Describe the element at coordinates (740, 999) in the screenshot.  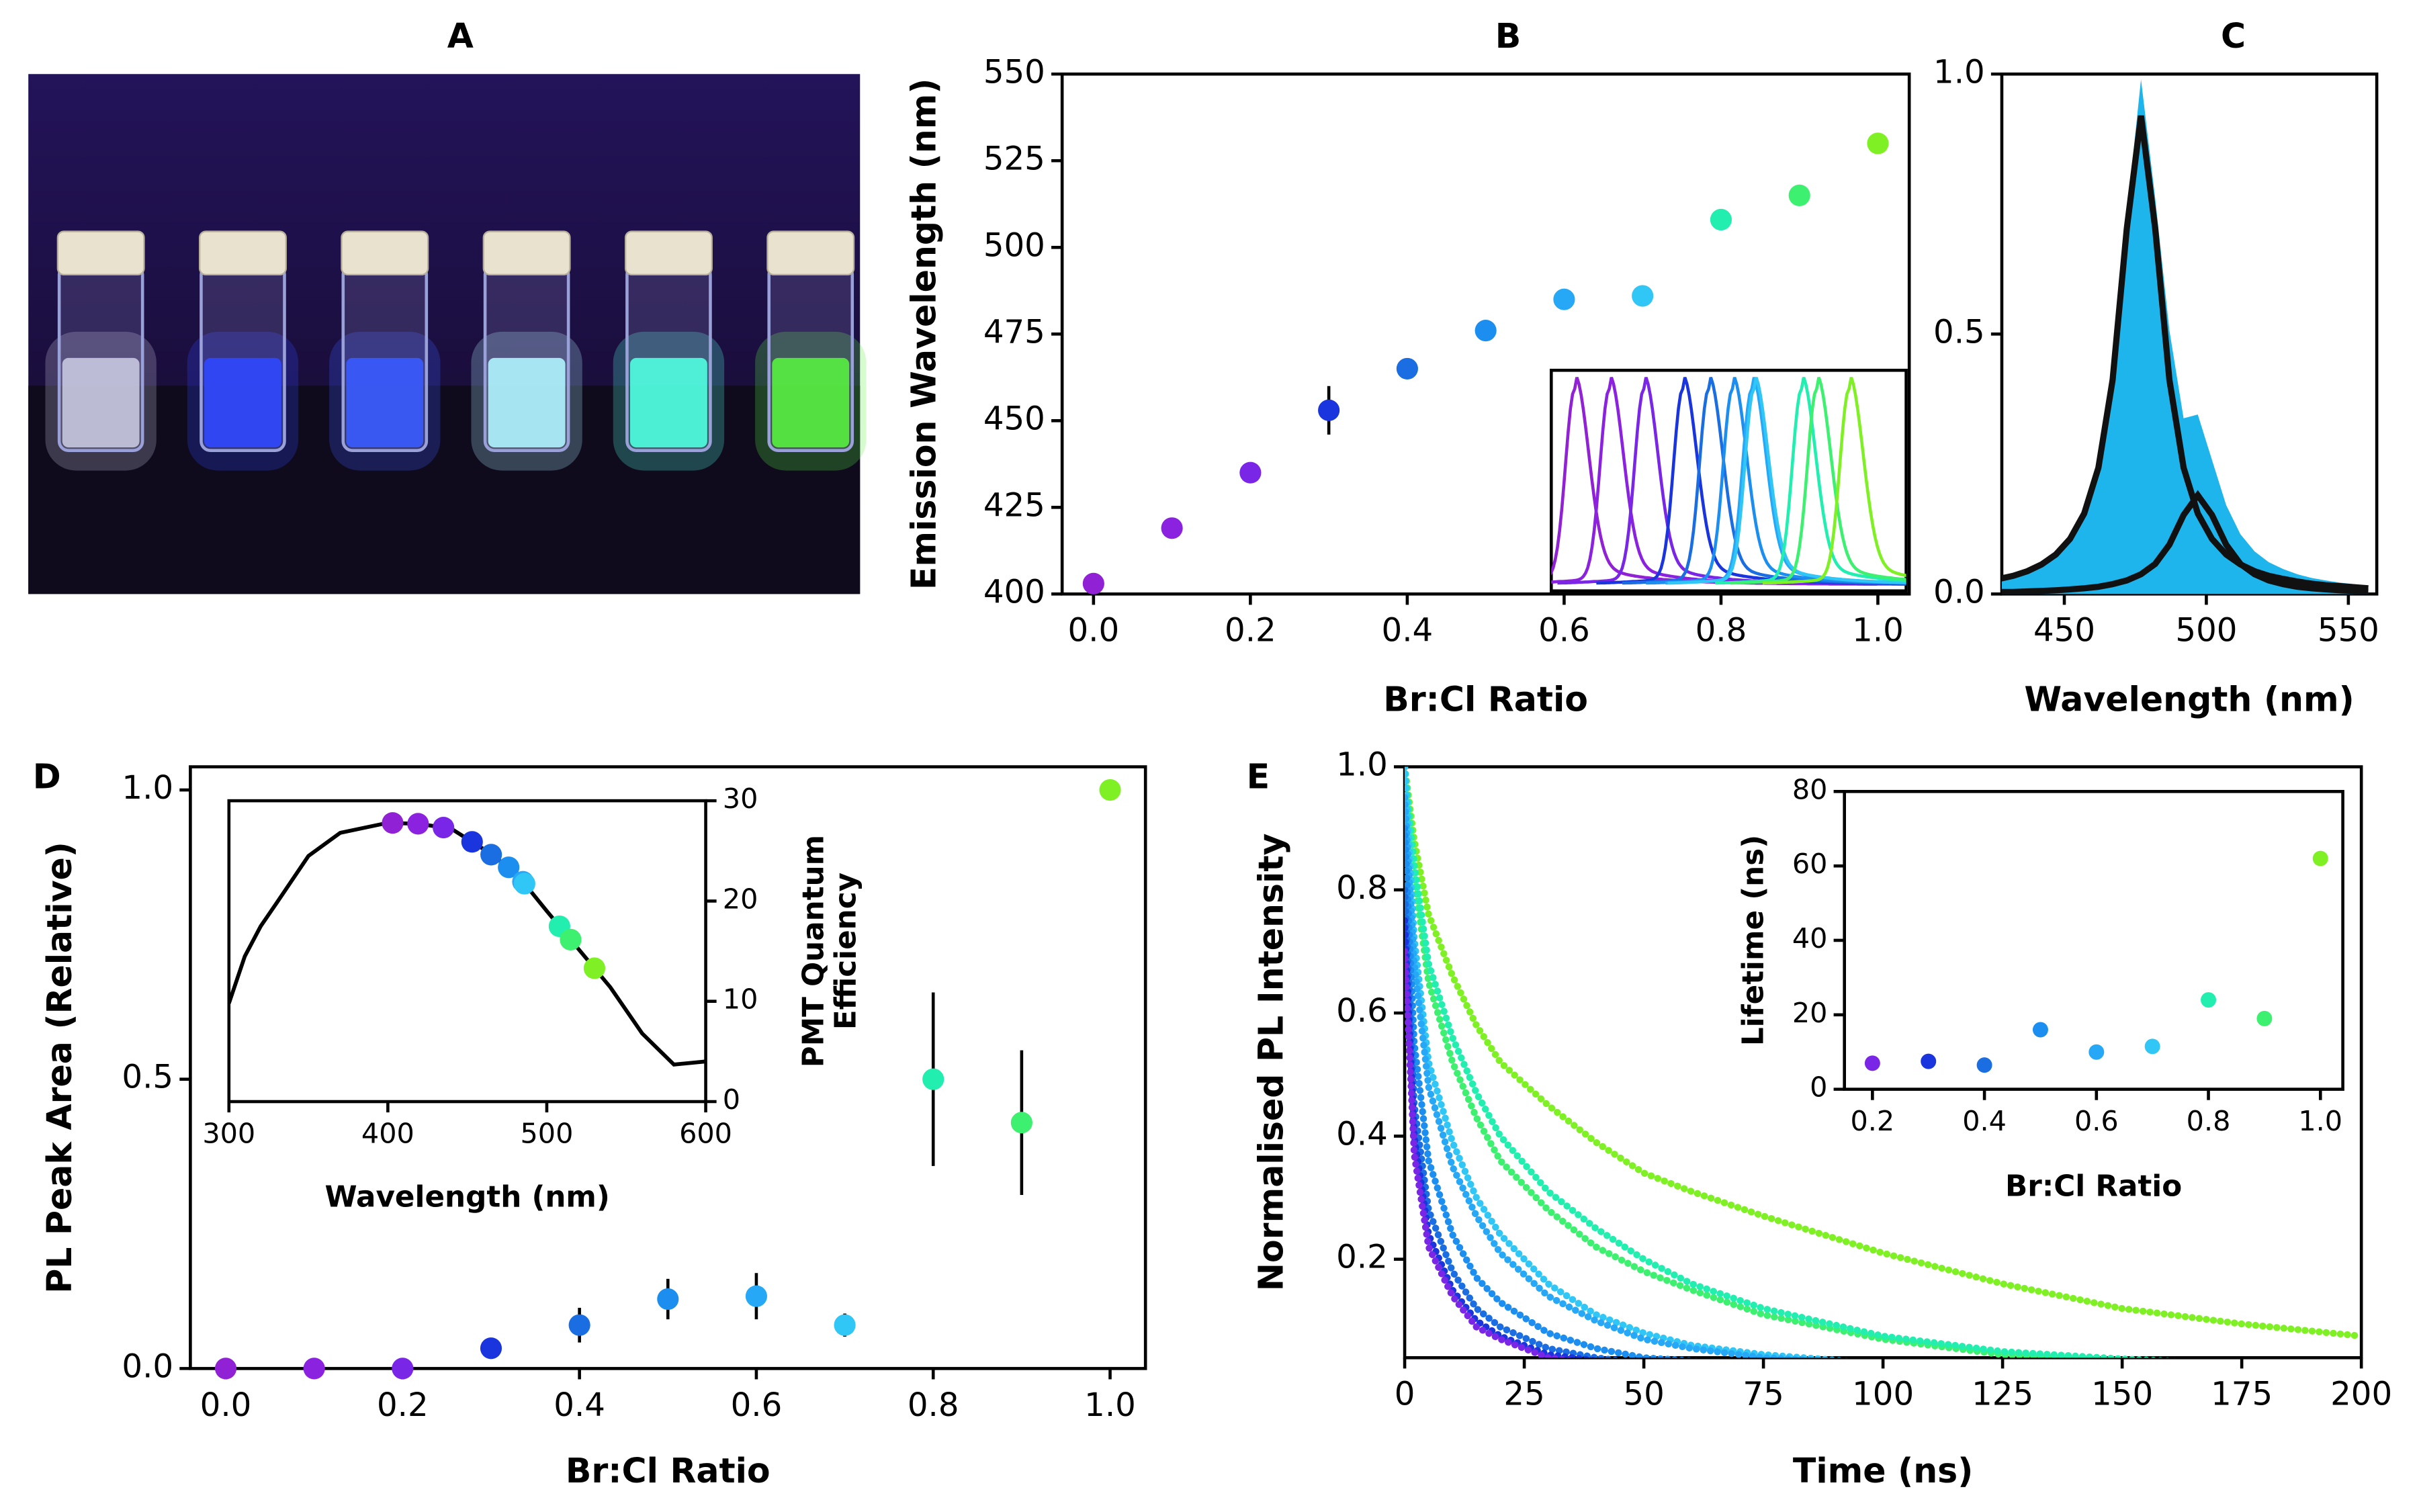
I see `y-tick-label: 10` at that location.